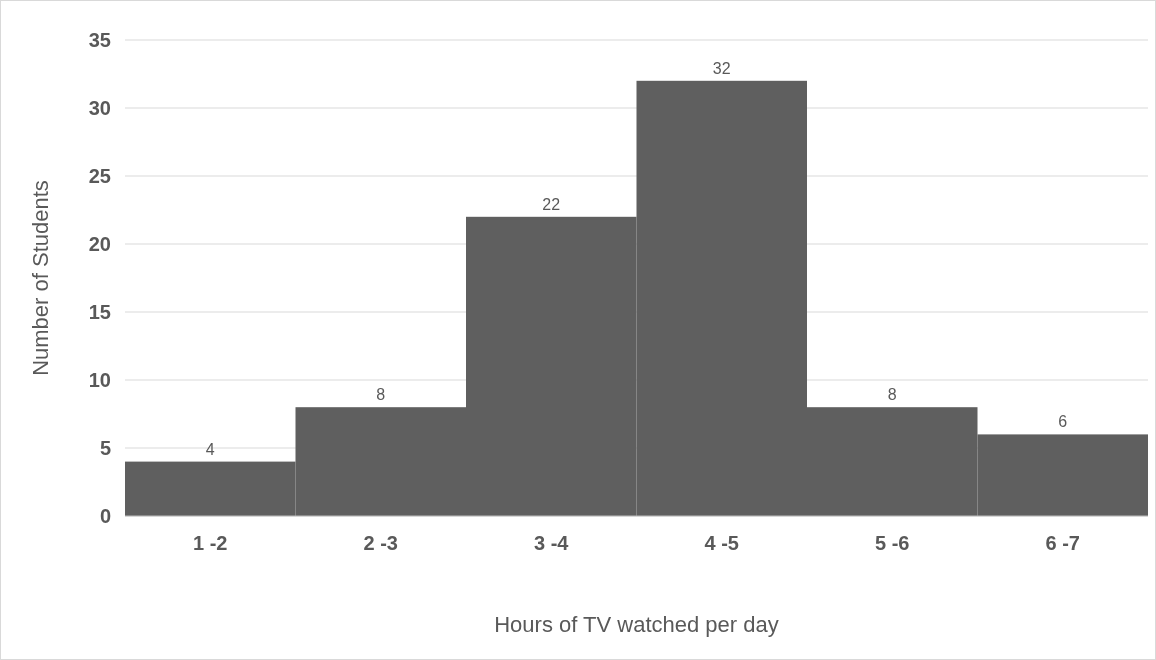  Describe the element at coordinates (721, 68) in the screenshot. I see `data-label: 32` at that location.